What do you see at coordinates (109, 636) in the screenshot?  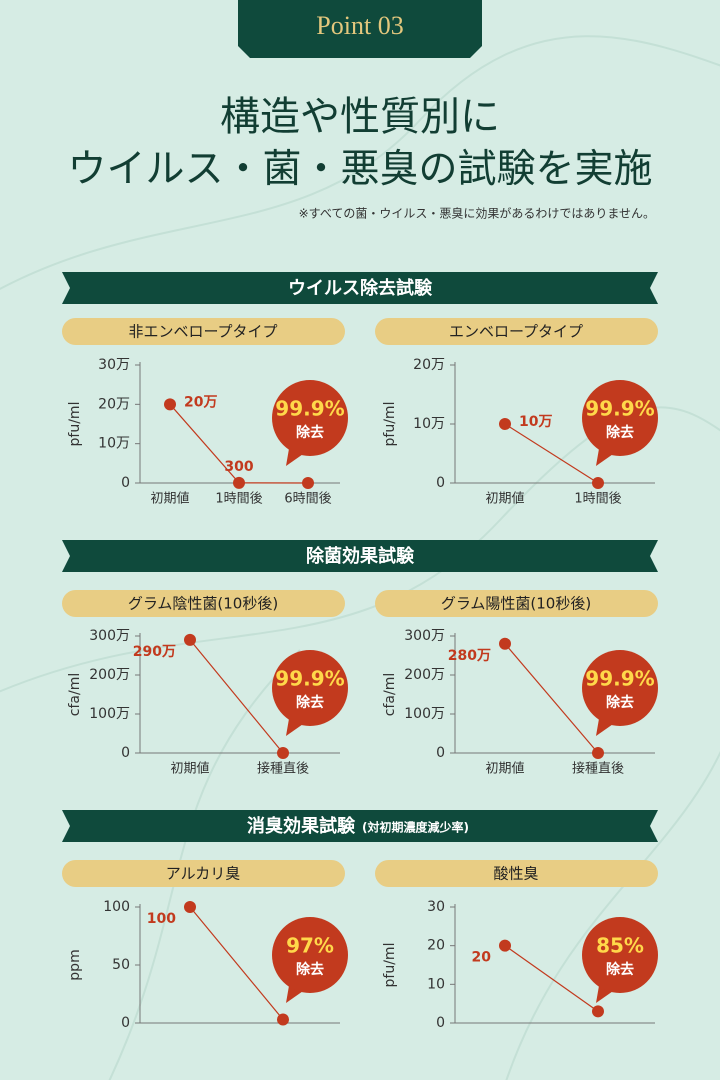 I see `y-tick-label: 300万` at bounding box center [109, 636].